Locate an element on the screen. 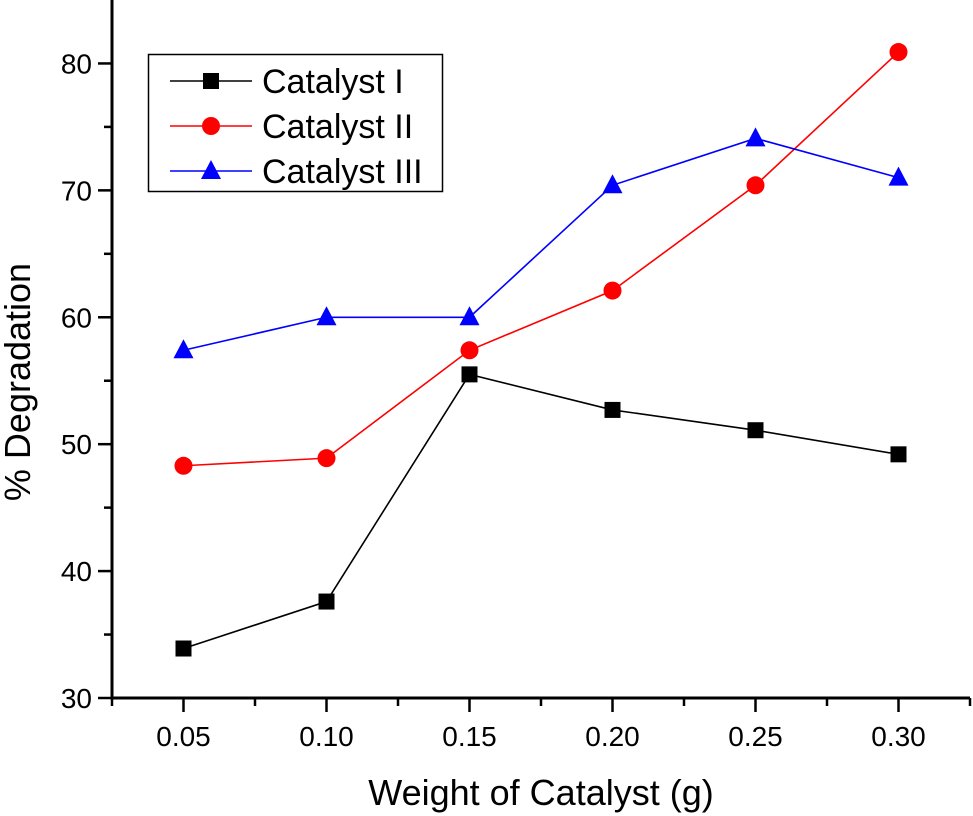  x-tick-label: 0.30 is located at coordinates (898, 736).